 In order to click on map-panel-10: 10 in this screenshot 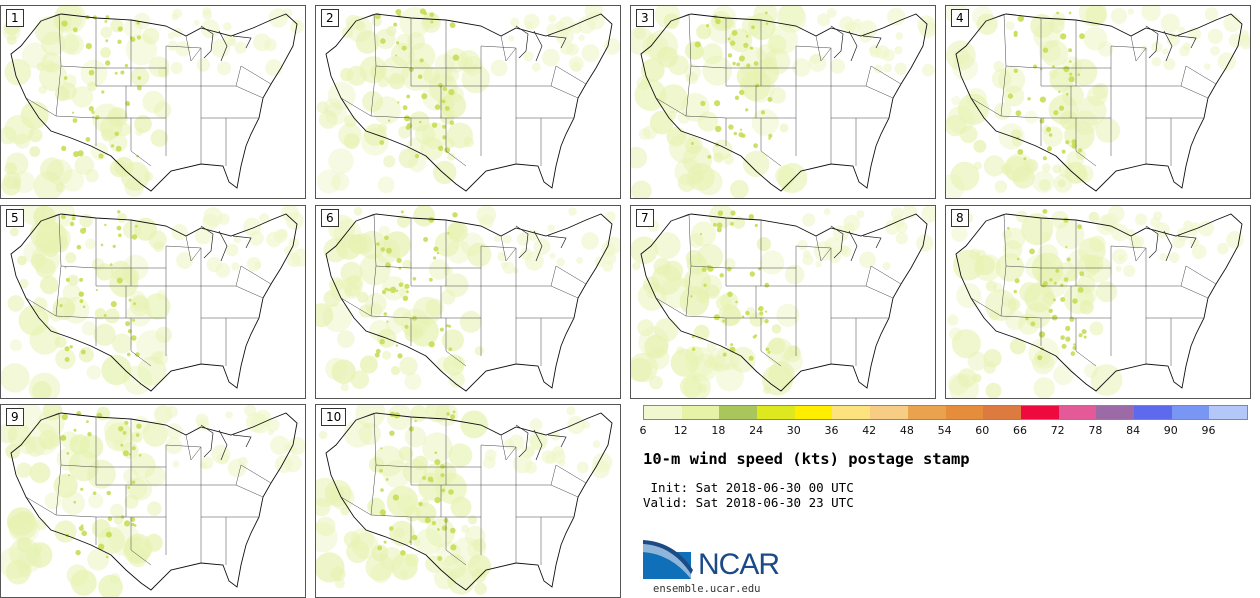, I will do `click(468, 501)`.